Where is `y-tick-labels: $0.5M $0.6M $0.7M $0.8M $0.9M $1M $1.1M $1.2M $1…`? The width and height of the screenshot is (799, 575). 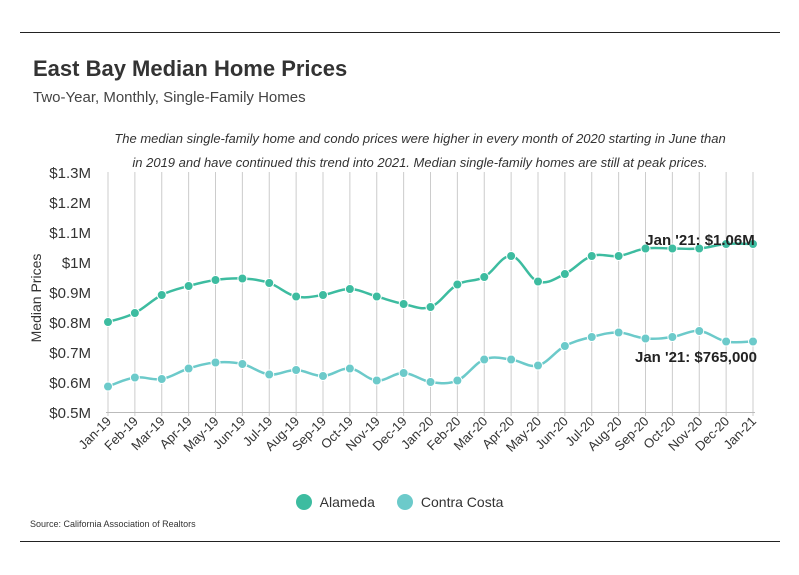
y-tick-labels: $0.5M $0.6M $0.7M $0.8M $0.9M $1M $1.1M $1.2M $1… is located at coordinates (70, 293).